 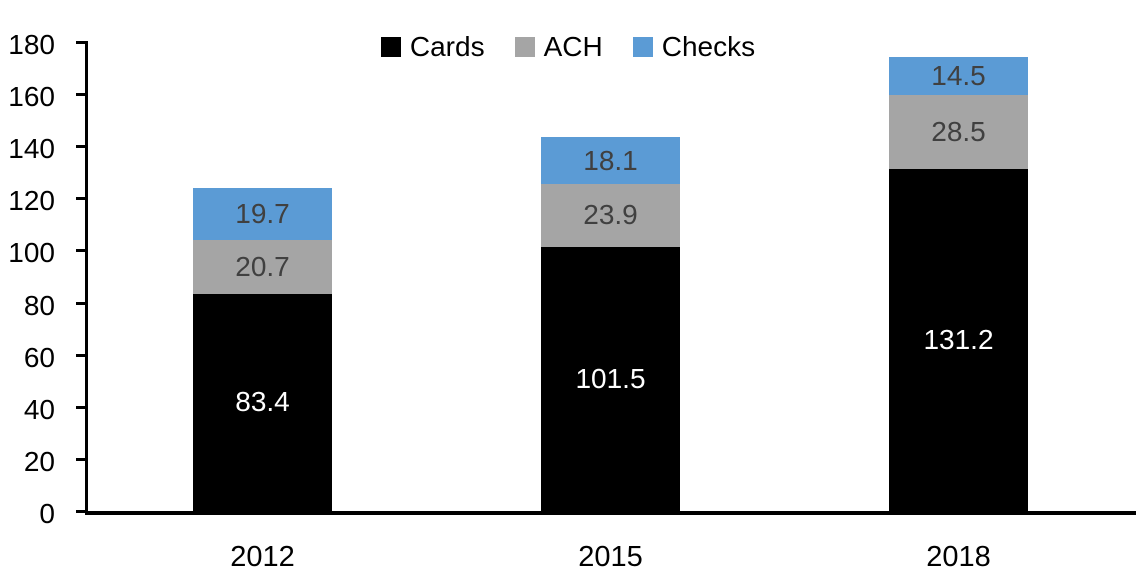 I want to click on y-axis-tick-label: 180, so click(x=31, y=44).